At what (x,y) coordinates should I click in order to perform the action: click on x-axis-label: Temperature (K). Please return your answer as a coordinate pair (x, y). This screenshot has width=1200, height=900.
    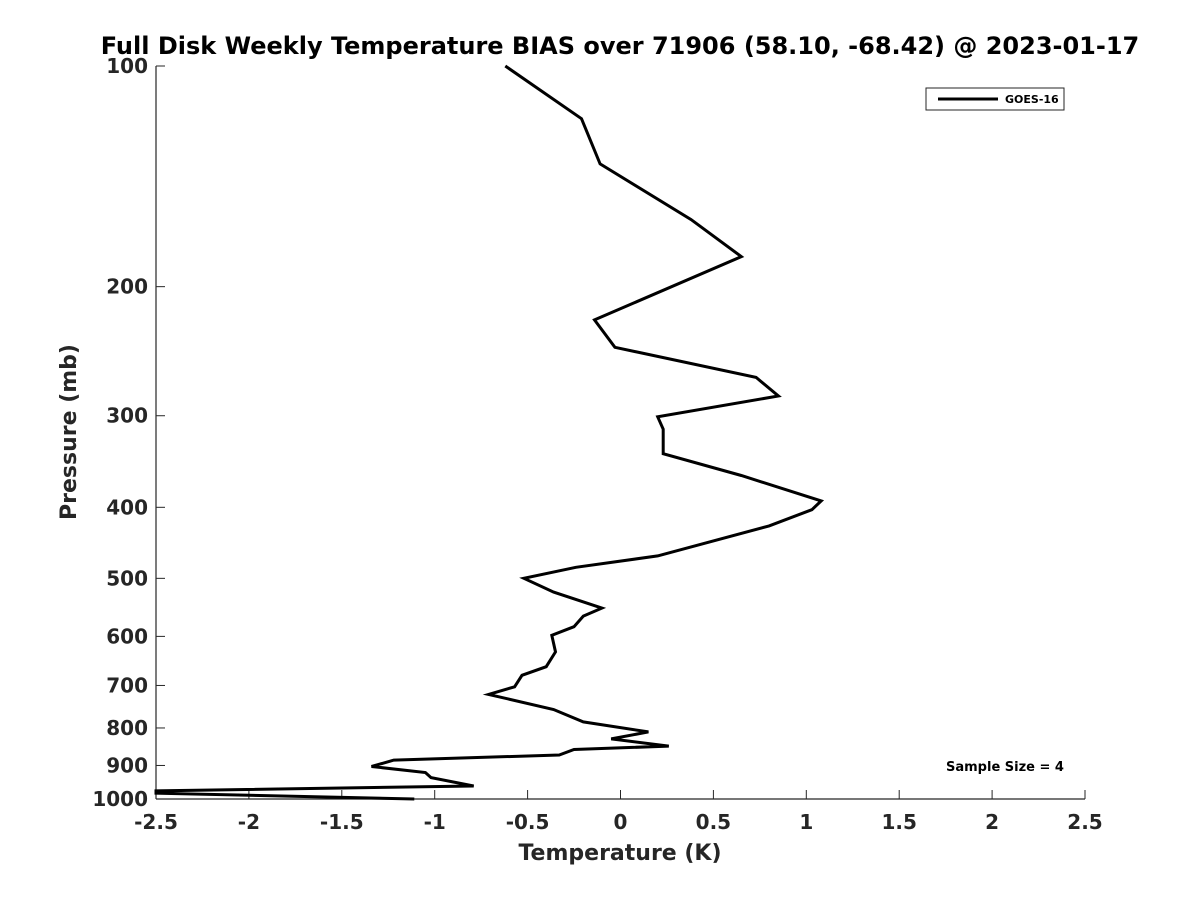
    Looking at the image, I should click on (619, 853).